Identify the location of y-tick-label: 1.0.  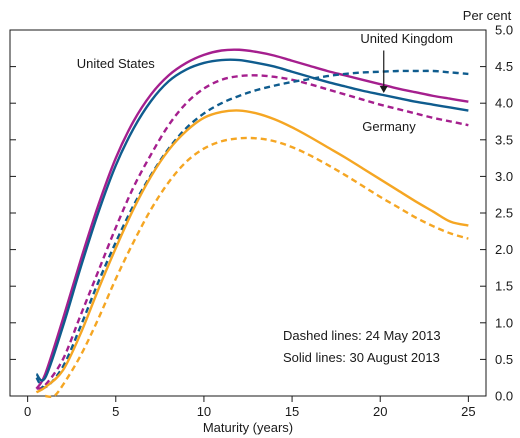
(504, 322).